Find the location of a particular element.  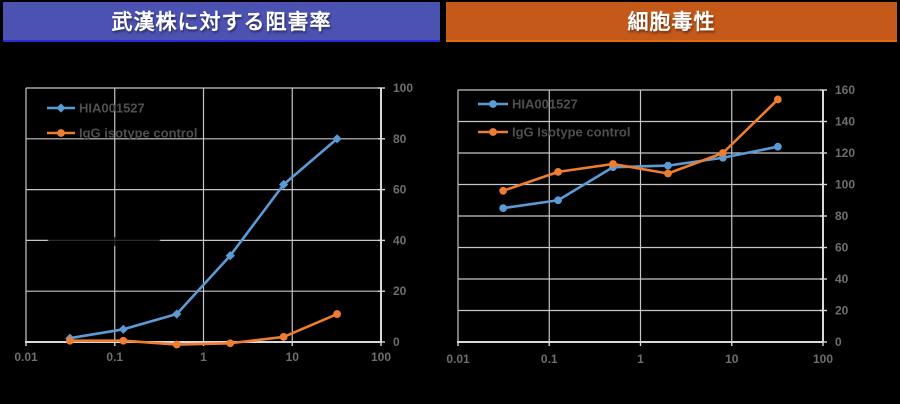

series-line-IgG-isotype-control is located at coordinates (203, 329).